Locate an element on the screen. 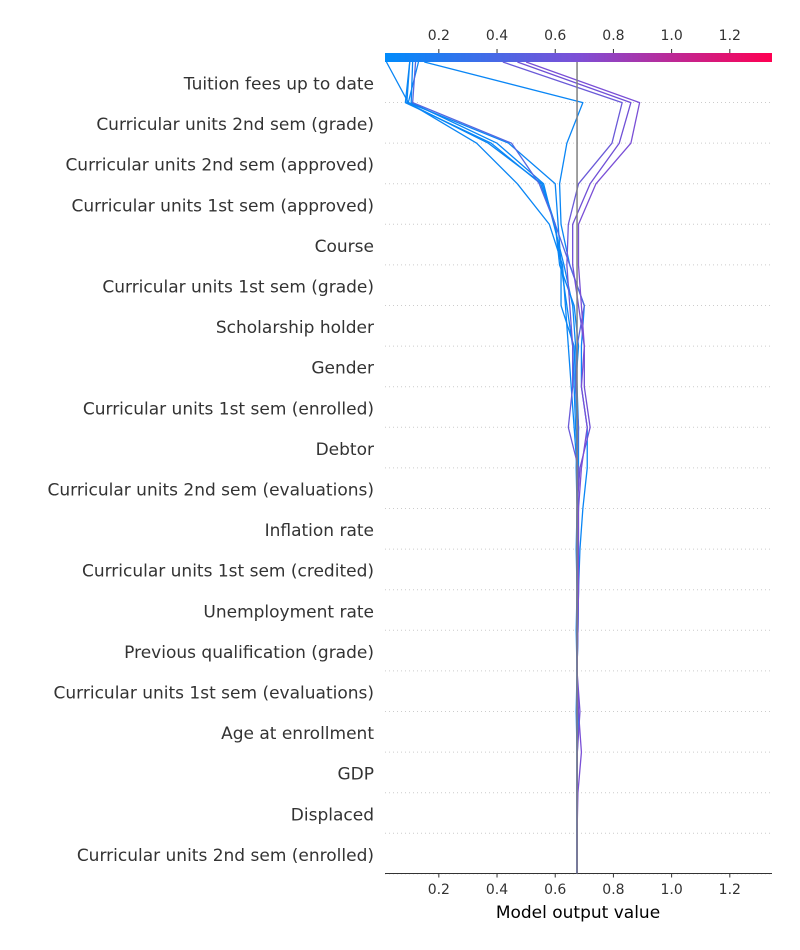  colorbar-gradient is located at coordinates (578, 57).